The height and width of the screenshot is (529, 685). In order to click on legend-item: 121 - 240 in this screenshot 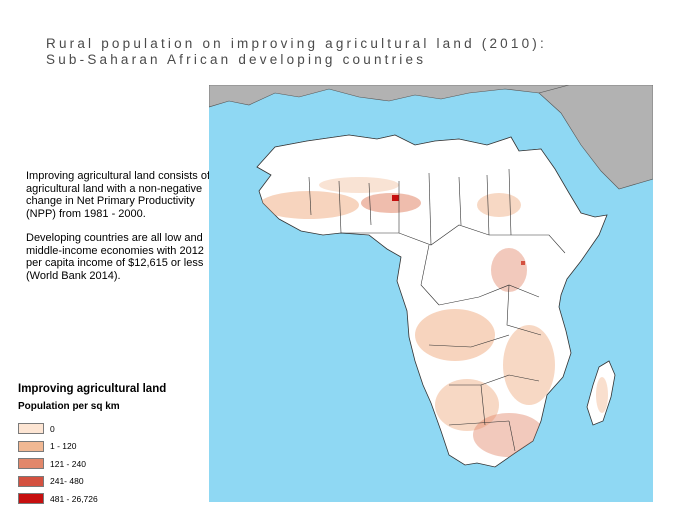, I will do `click(113, 464)`.